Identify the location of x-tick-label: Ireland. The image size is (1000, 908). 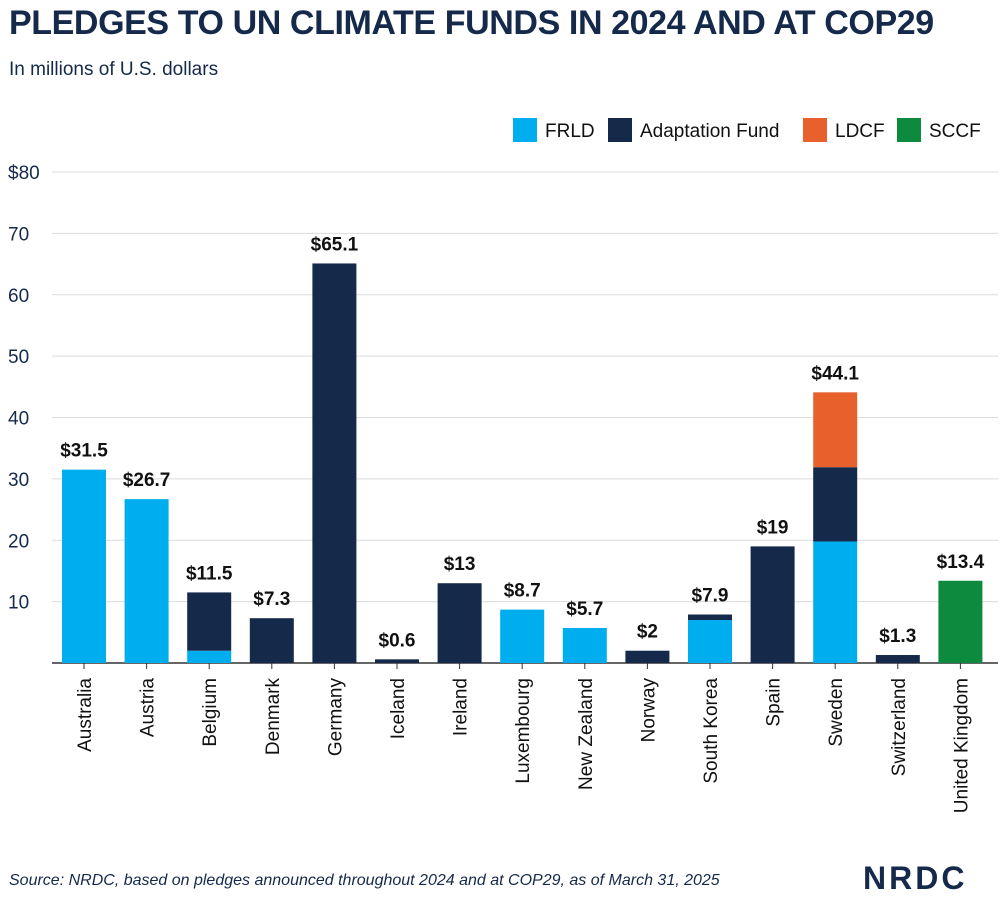
(461, 707).